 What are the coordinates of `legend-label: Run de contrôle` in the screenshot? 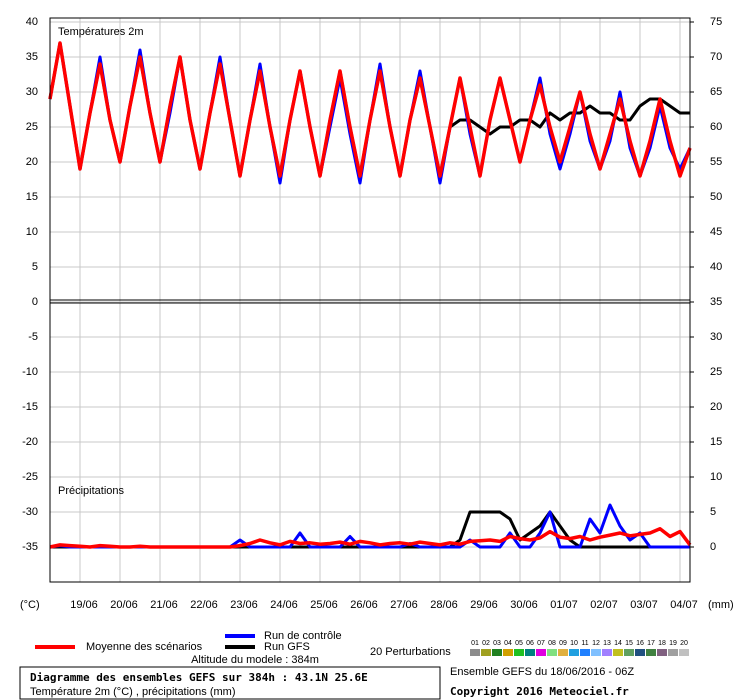 It's located at (303, 636).